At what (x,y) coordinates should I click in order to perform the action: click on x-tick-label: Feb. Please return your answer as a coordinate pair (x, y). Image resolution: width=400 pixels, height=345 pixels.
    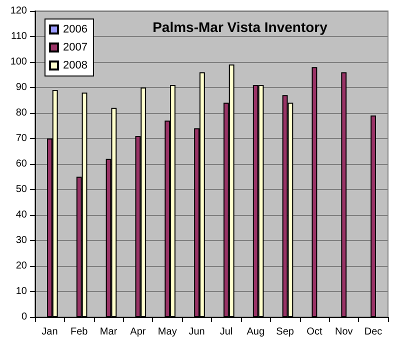
    Looking at the image, I should click on (79, 332).